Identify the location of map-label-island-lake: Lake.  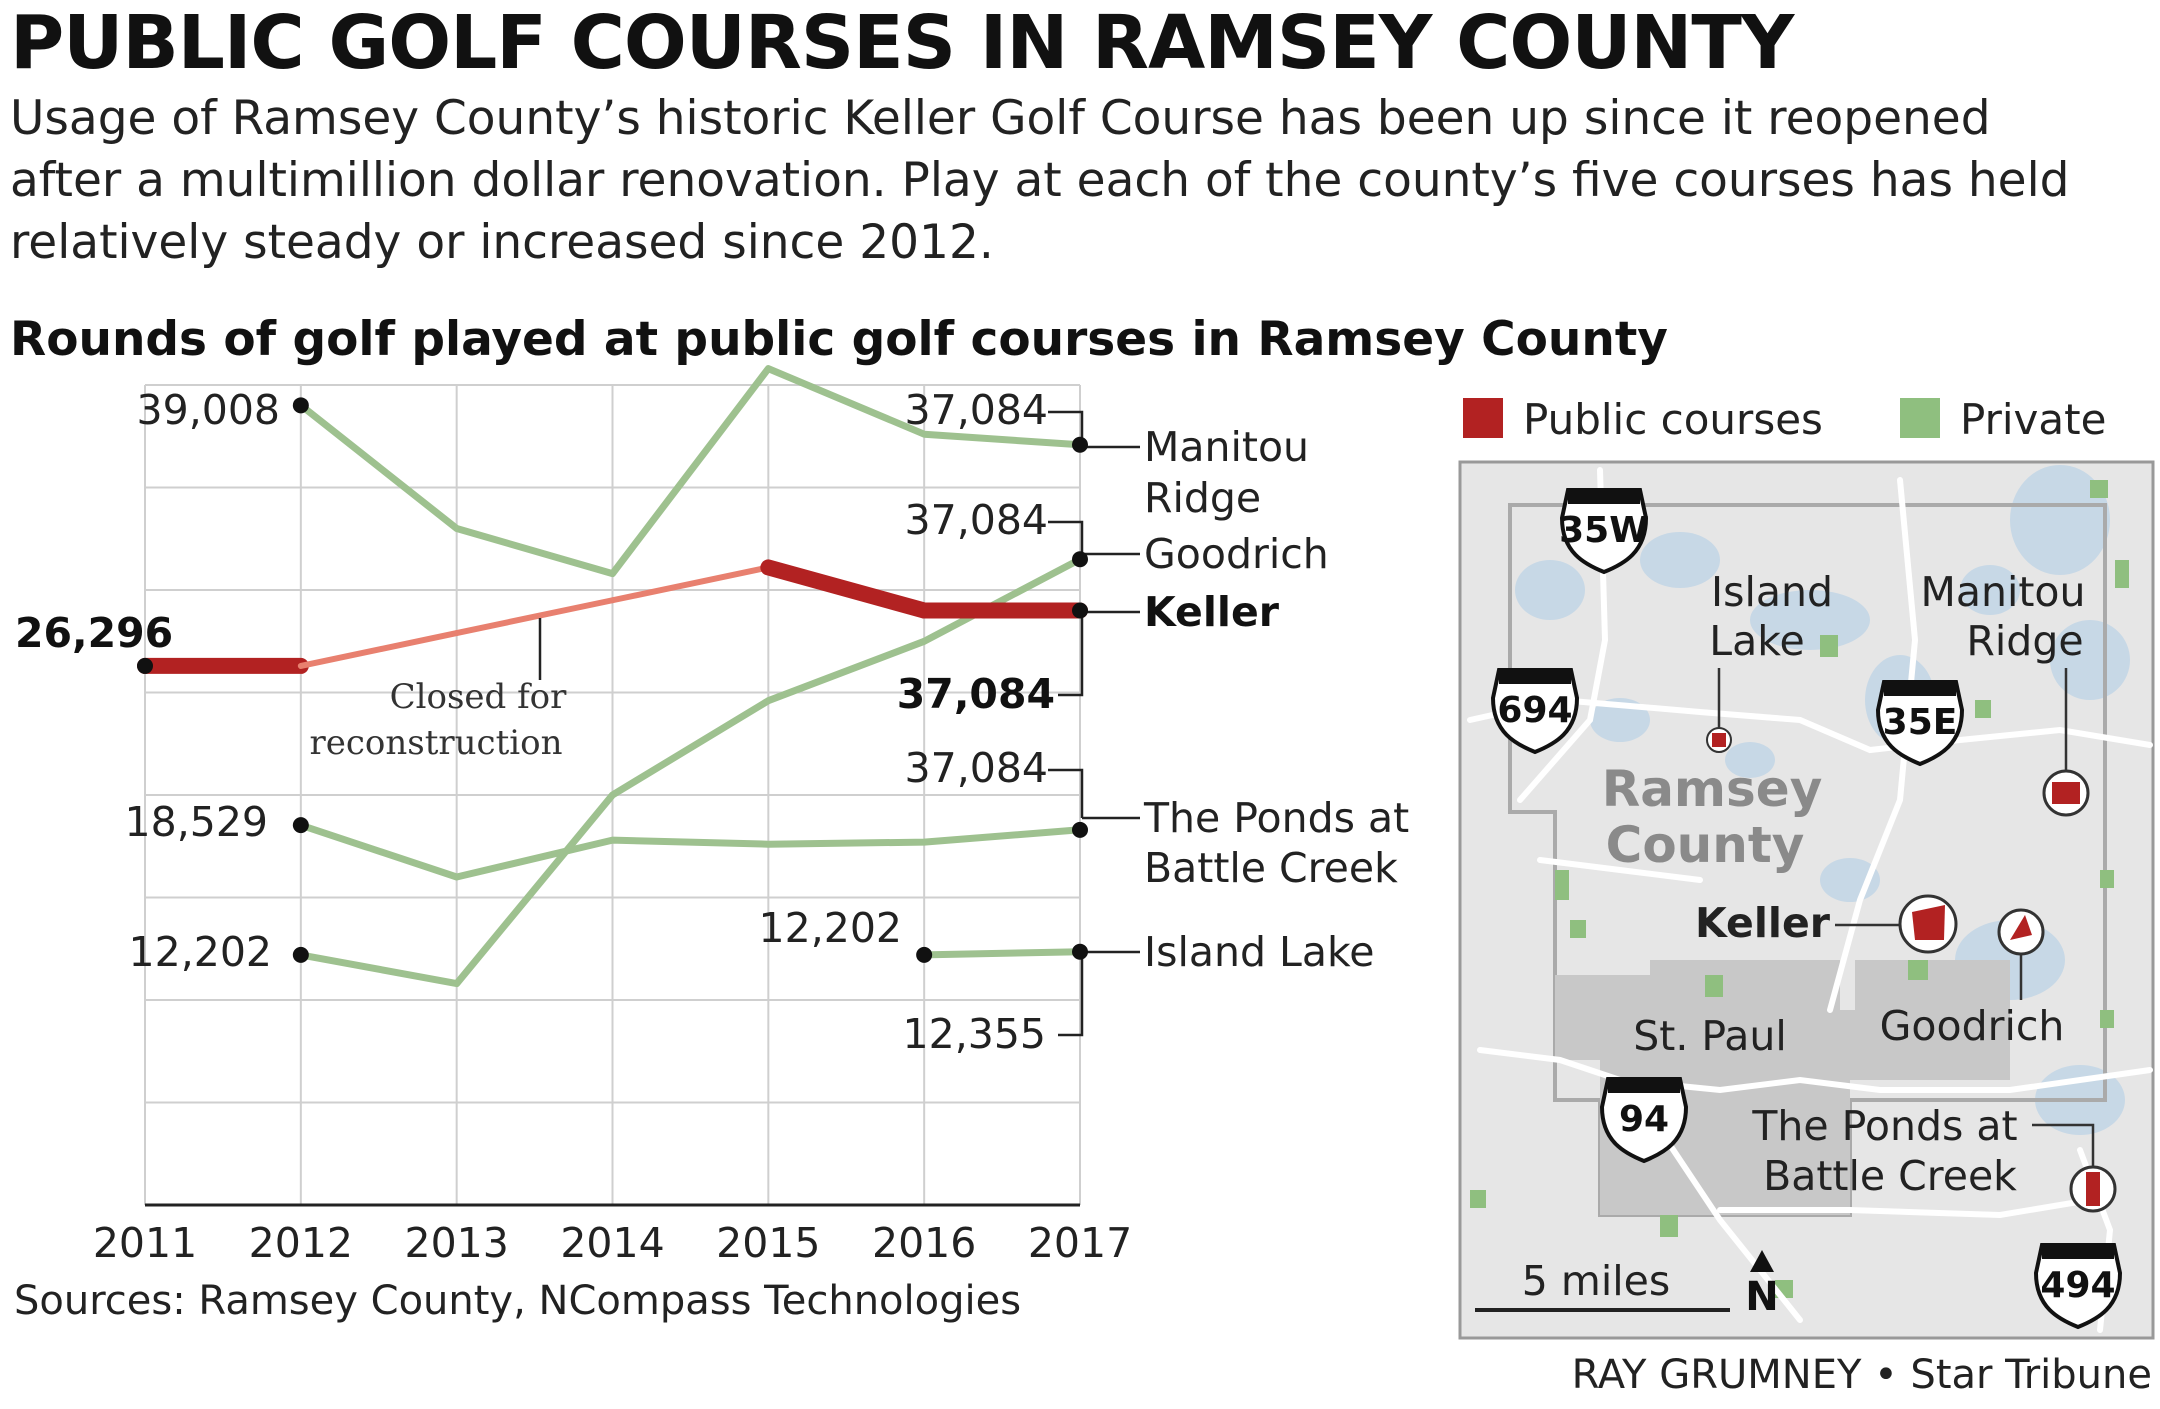
(1756, 641).